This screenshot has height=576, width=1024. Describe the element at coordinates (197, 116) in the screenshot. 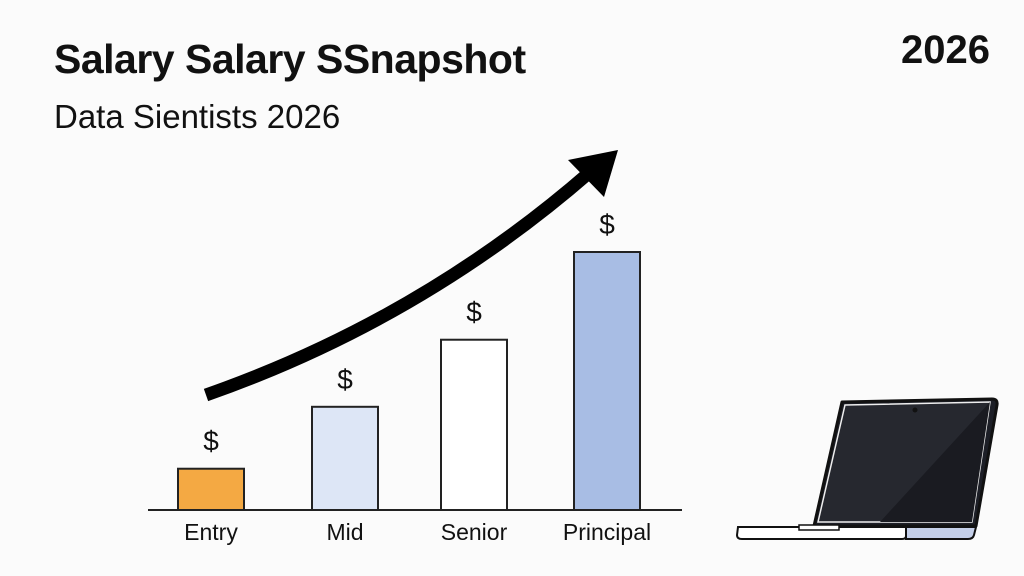

I see `chart-subtitle: Data Sientists 2026` at that location.